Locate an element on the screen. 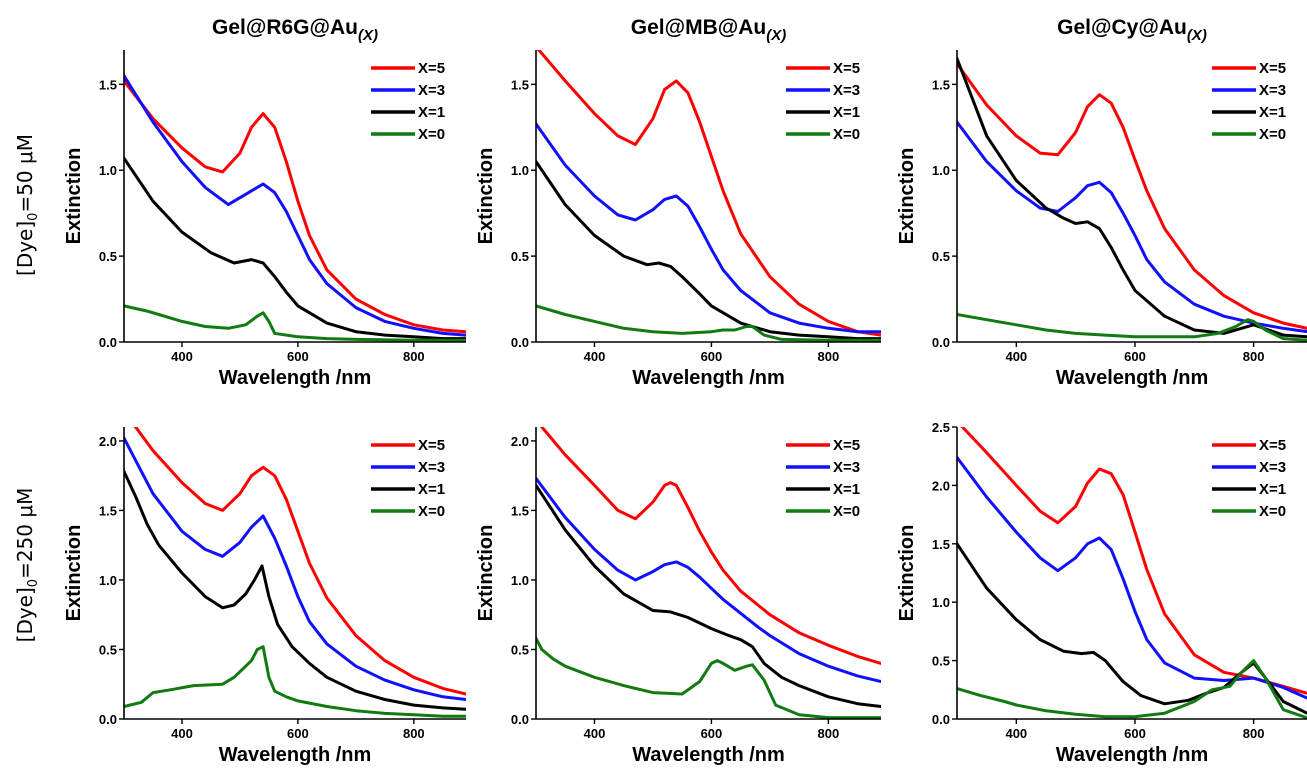 Image resolution: width=1307 pixels, height=778 pixels. chart-title-main: Gel@R6G@Au is located at coordinates (285, 27).